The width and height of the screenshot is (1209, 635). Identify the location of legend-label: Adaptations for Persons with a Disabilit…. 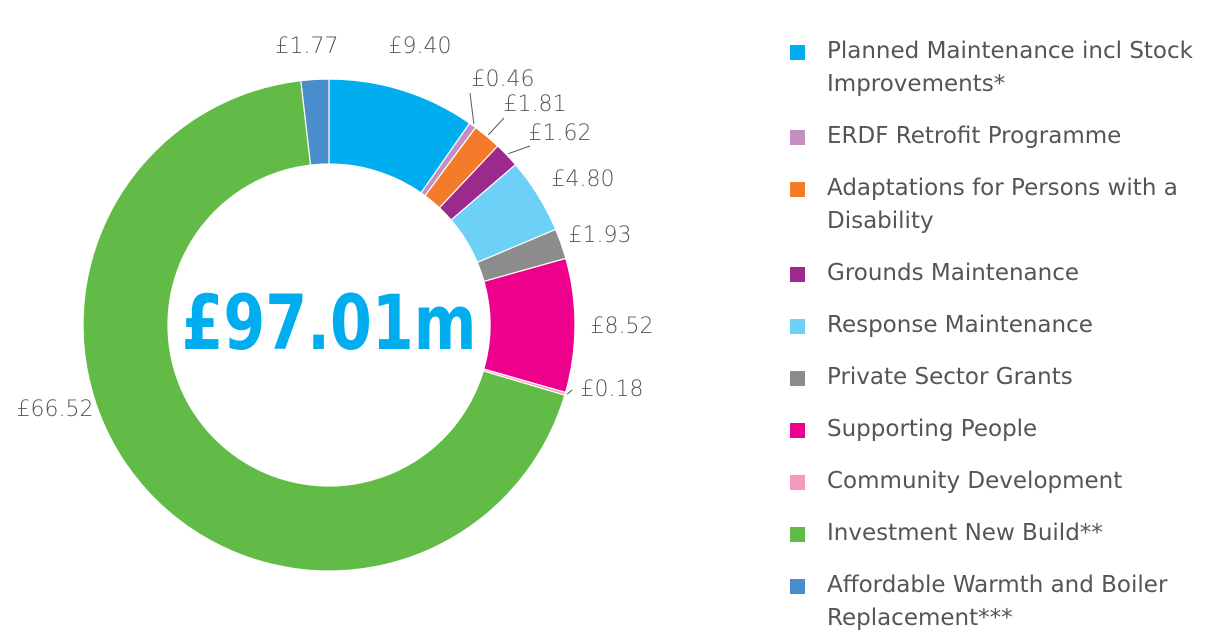
(1002, 204).